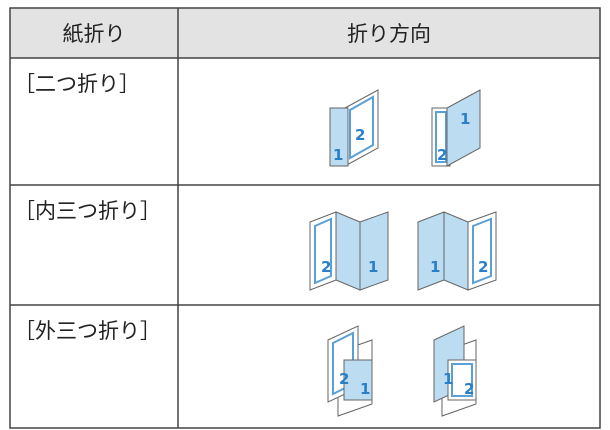 The image size is (610, 430). I want to click on row-label: ［外三つ折り］, so click(87, 331).